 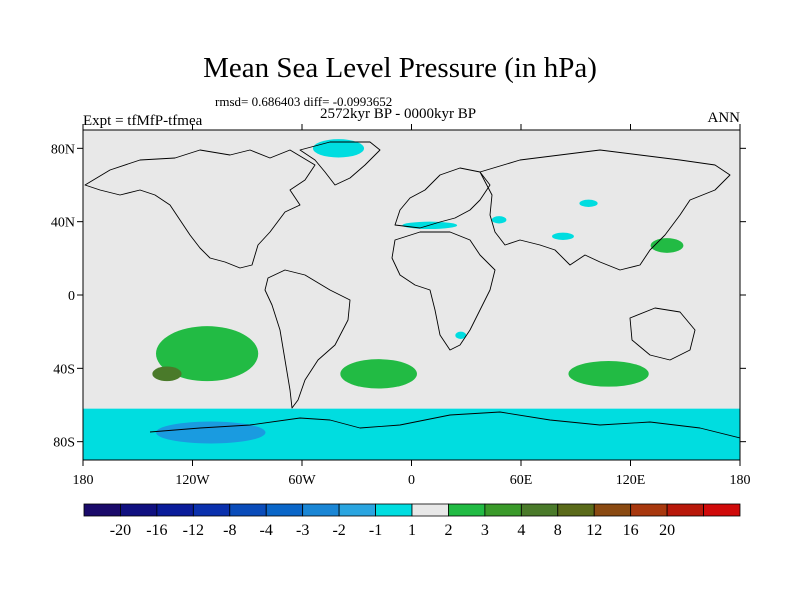 I want to click on colorbar-label: 20, so click(x=667, y=530).